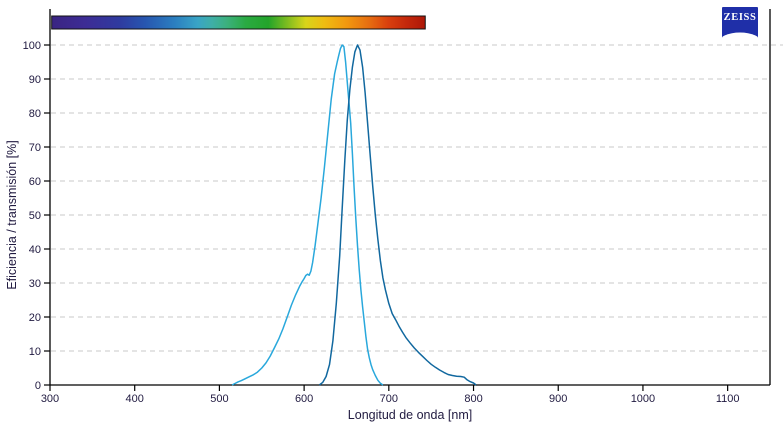  I want to click on x-tick-label-300: 300, so click(50, 399).